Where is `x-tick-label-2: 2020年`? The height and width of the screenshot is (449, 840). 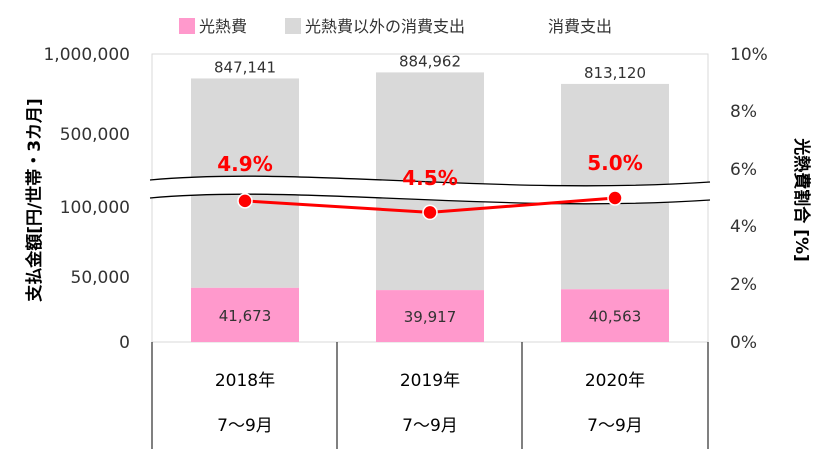 x-tick-label-2: 2020年 is located at coordinates (615, 381).